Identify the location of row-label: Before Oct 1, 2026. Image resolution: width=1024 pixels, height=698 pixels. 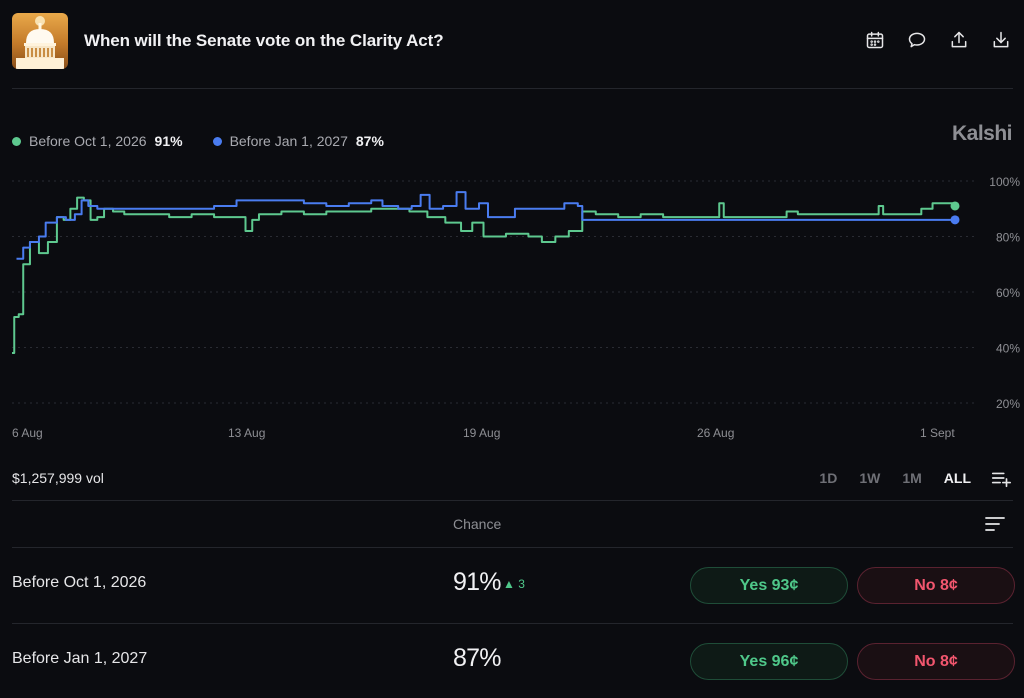
(79, 582).